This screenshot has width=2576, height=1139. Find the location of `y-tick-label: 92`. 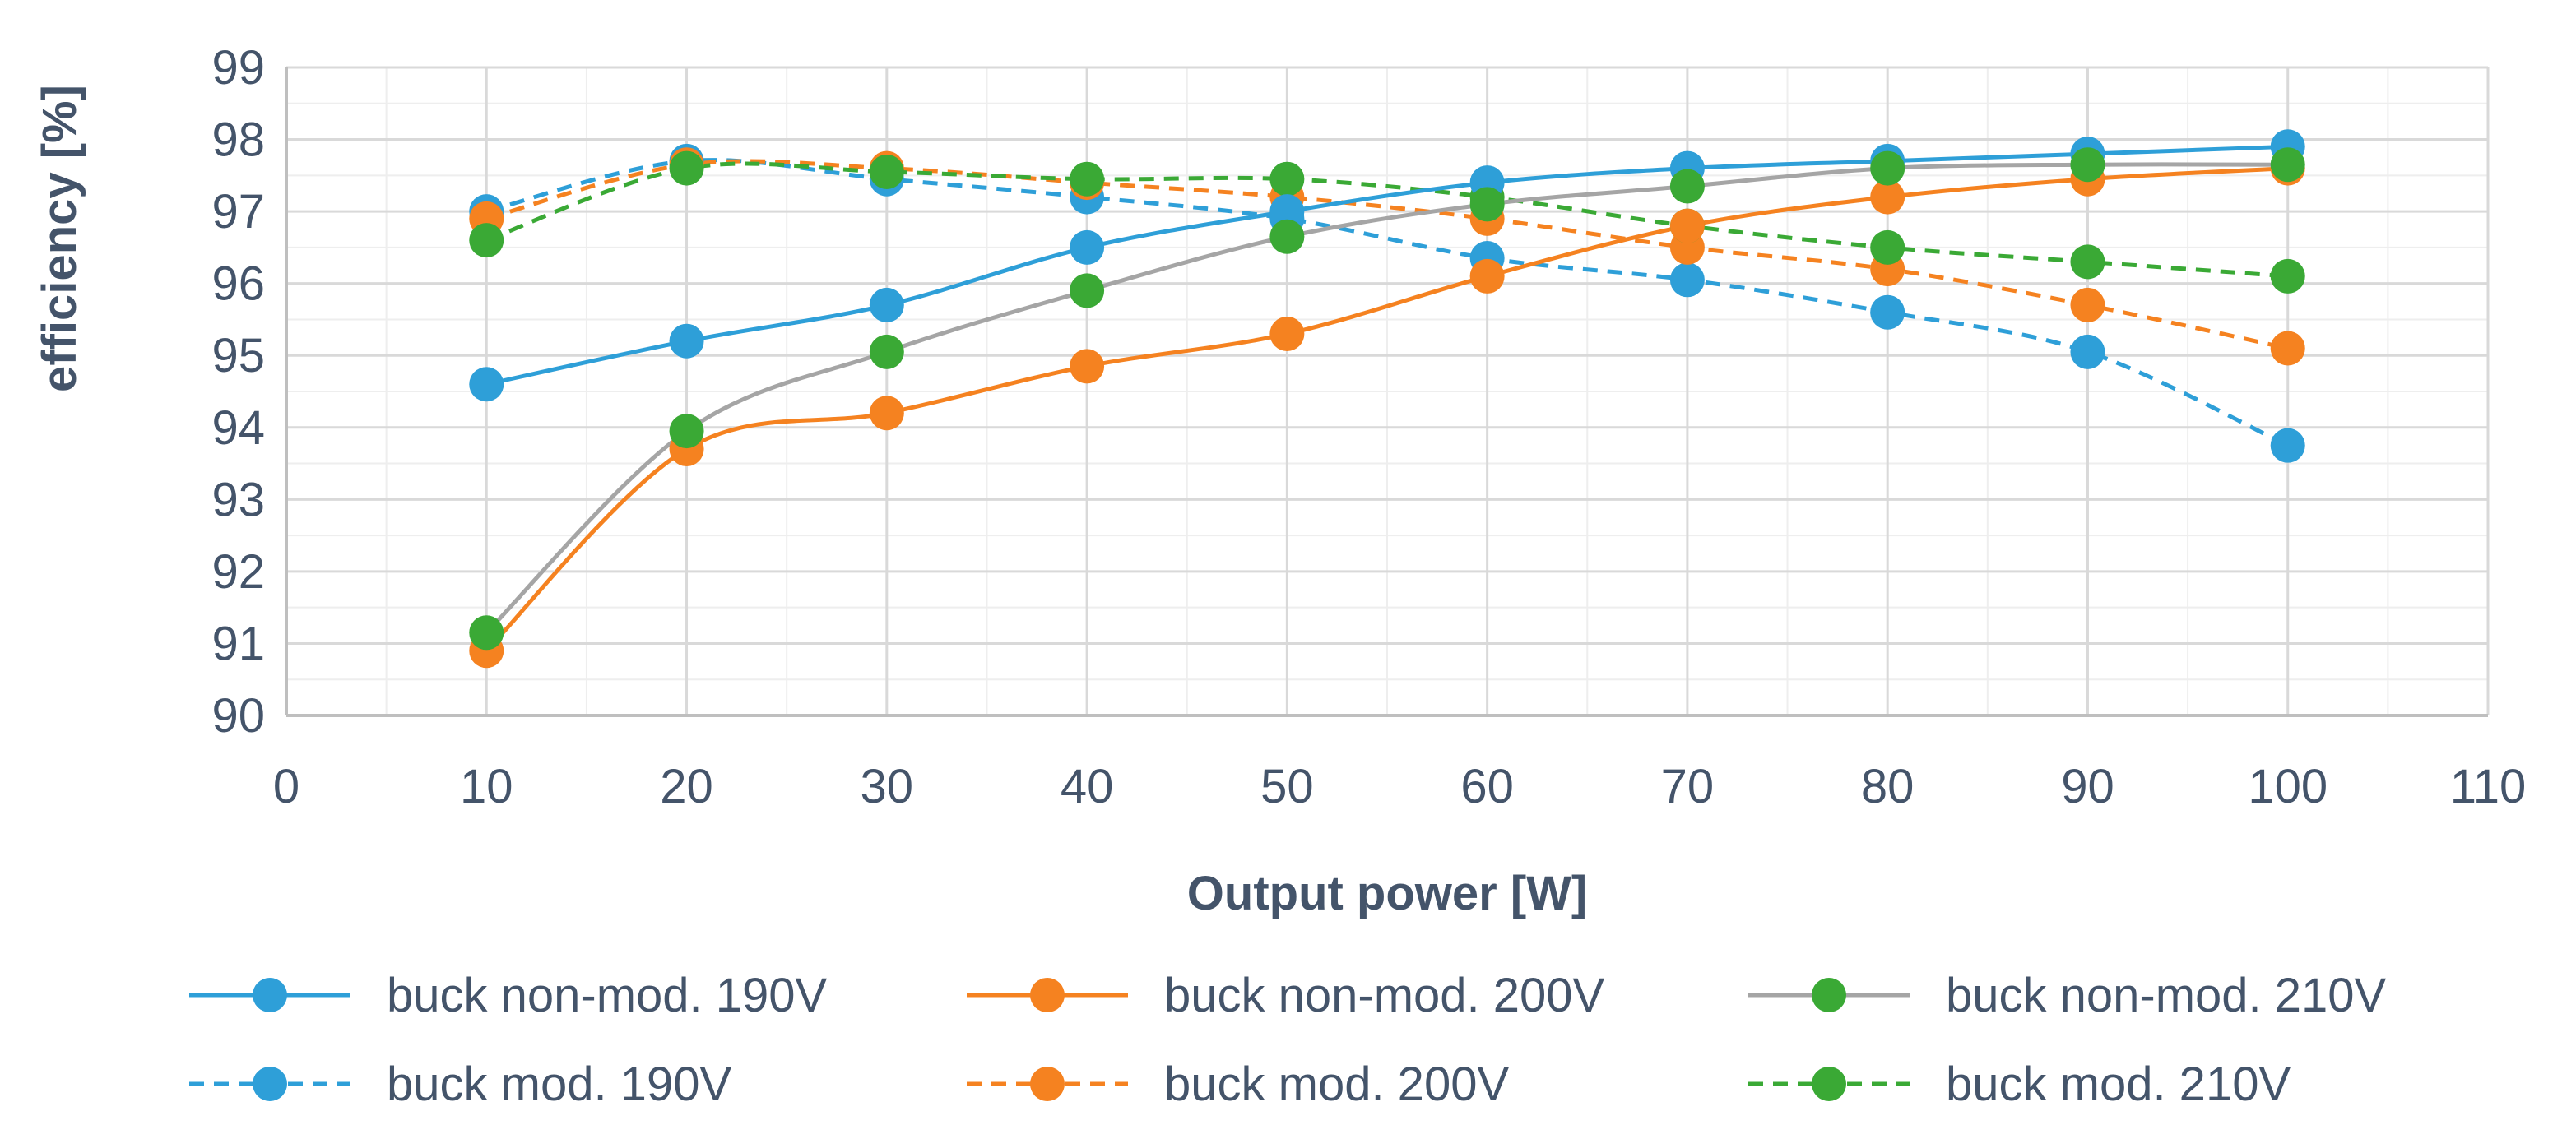

y-tick-label: 92 is located at coordinates (238, 572).